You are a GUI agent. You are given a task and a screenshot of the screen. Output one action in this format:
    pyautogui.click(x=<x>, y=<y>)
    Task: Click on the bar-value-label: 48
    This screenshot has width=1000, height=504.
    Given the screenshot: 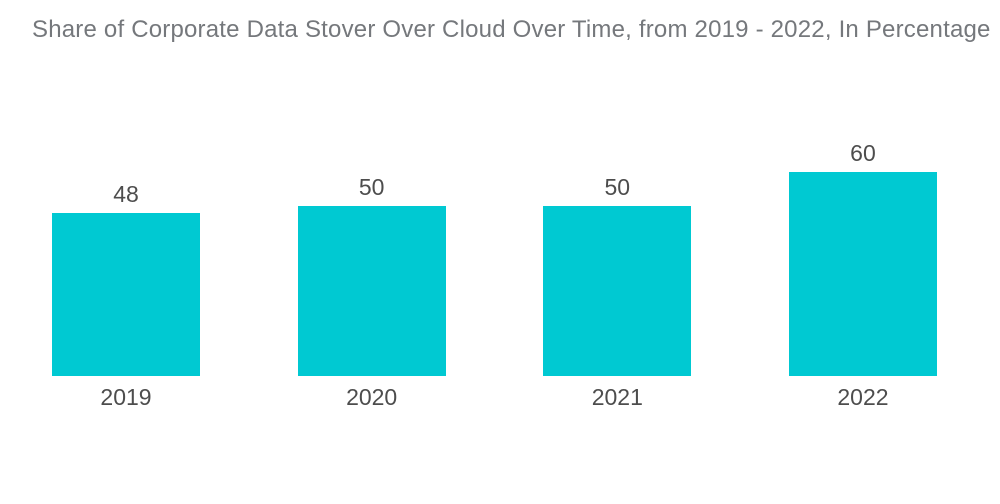 What is the action you would take?
    pyautogui.click(x=126, y=193)
    